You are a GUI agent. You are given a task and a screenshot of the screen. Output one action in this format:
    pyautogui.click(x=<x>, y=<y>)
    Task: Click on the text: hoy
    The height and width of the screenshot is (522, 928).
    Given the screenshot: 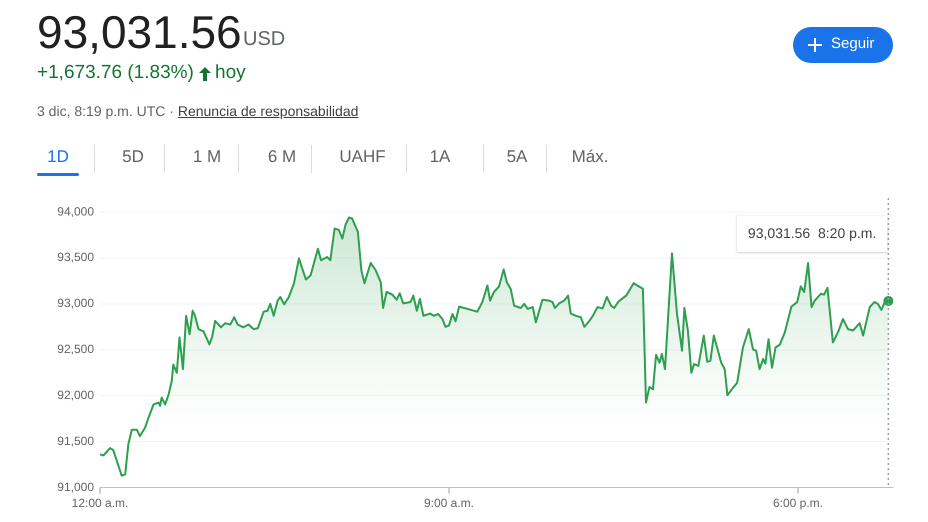 What is the action you would take?
    pyautogui.click(x=230, y=73)
    